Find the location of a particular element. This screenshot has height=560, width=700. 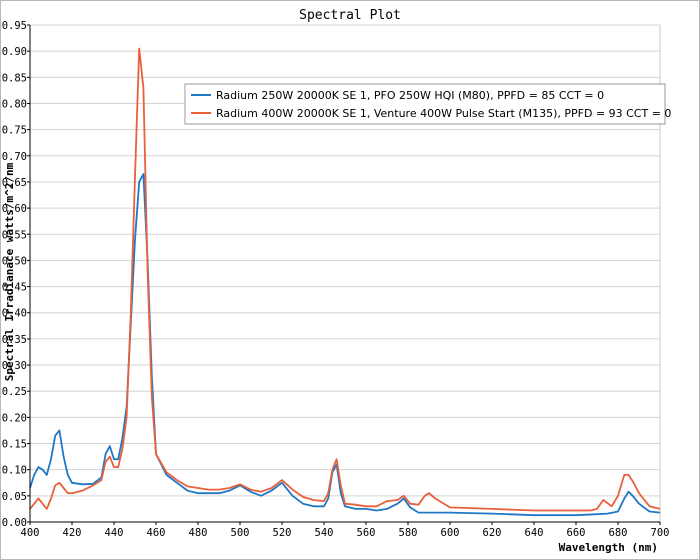

y-tick-label: 0.80 is located at coordinates (14, 104).